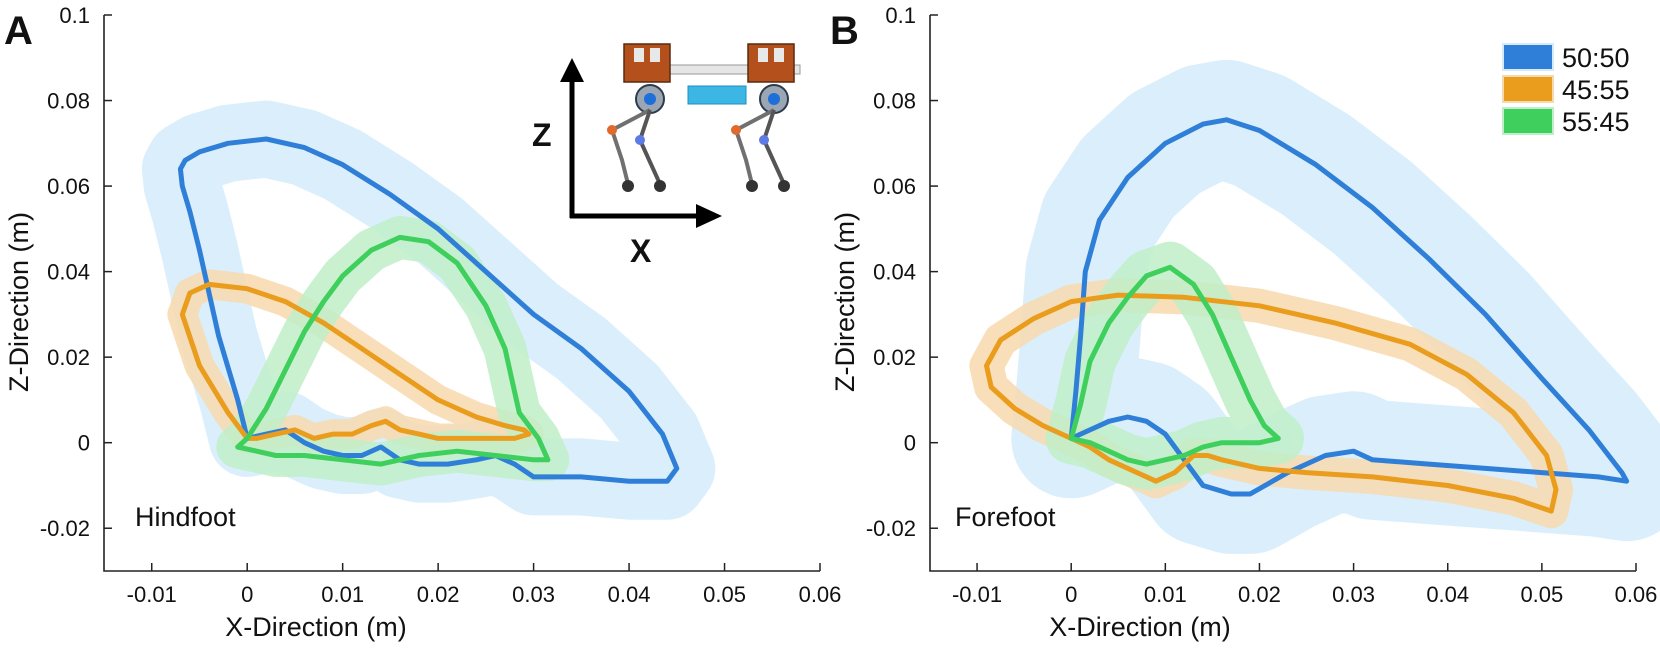  I want to click on panel-a-x-tick-label: 0.02, so click(438, 594).